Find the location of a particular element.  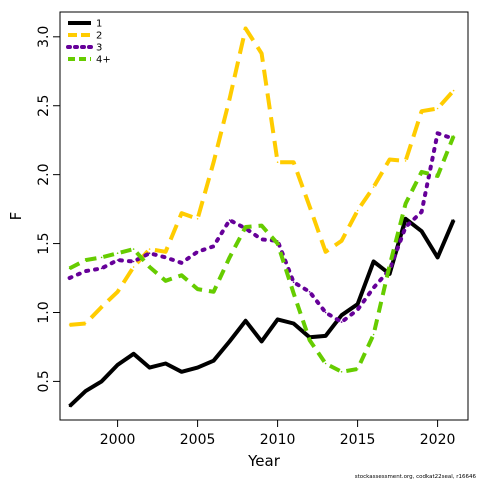

x-tick-label: 2020 is located at coordinates (438, 440).